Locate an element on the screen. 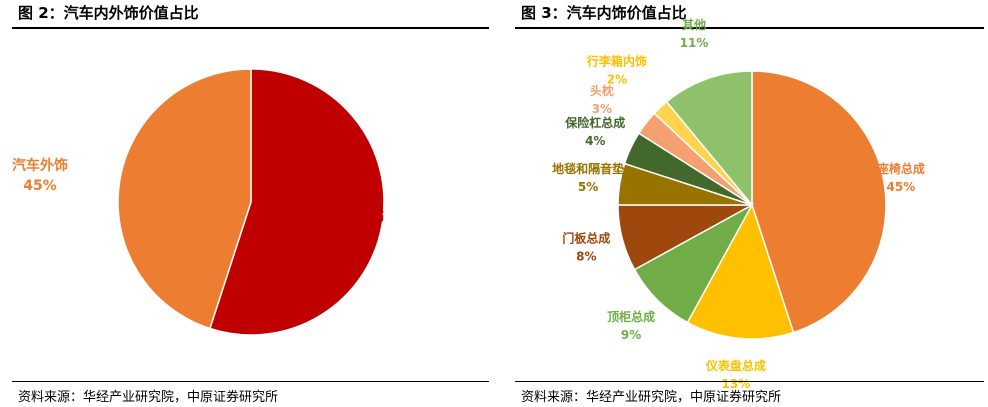 Image resolution: width=988 pixels, height=407 pixels. slice-value-label: 2% is located at coordinates (617, 79).